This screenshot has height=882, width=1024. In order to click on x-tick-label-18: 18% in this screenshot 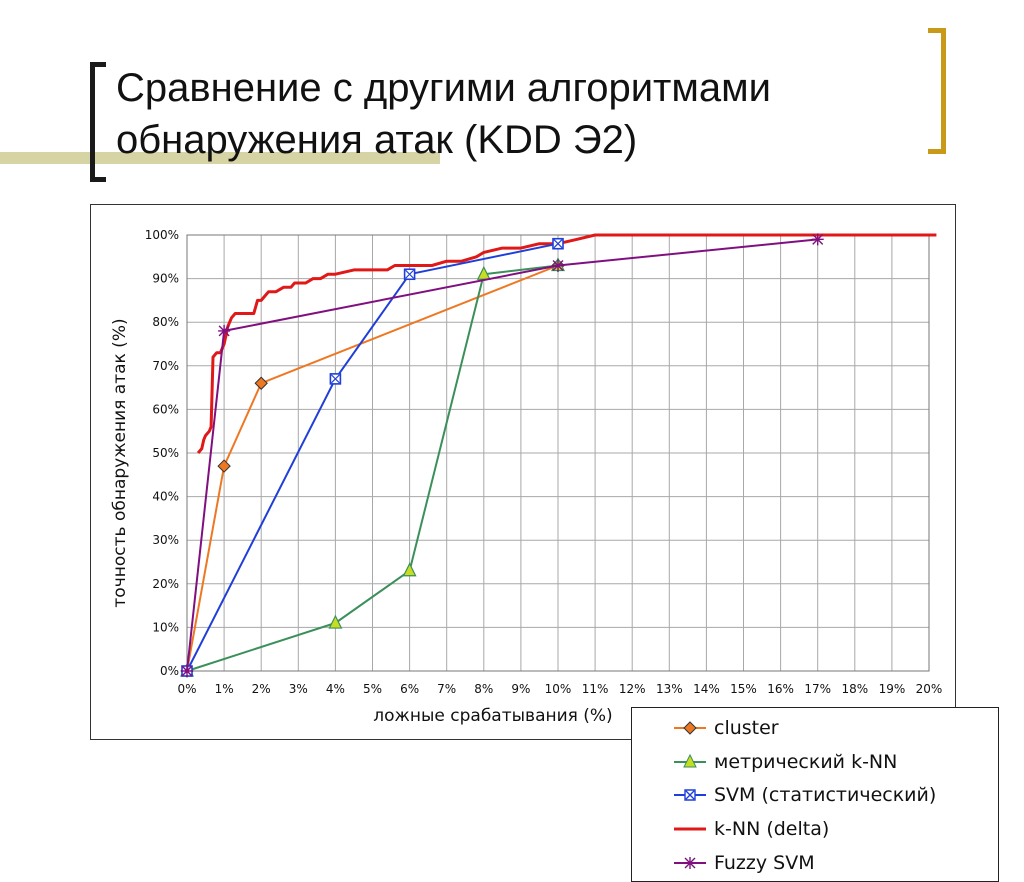, I will do `click(854, 689)`.